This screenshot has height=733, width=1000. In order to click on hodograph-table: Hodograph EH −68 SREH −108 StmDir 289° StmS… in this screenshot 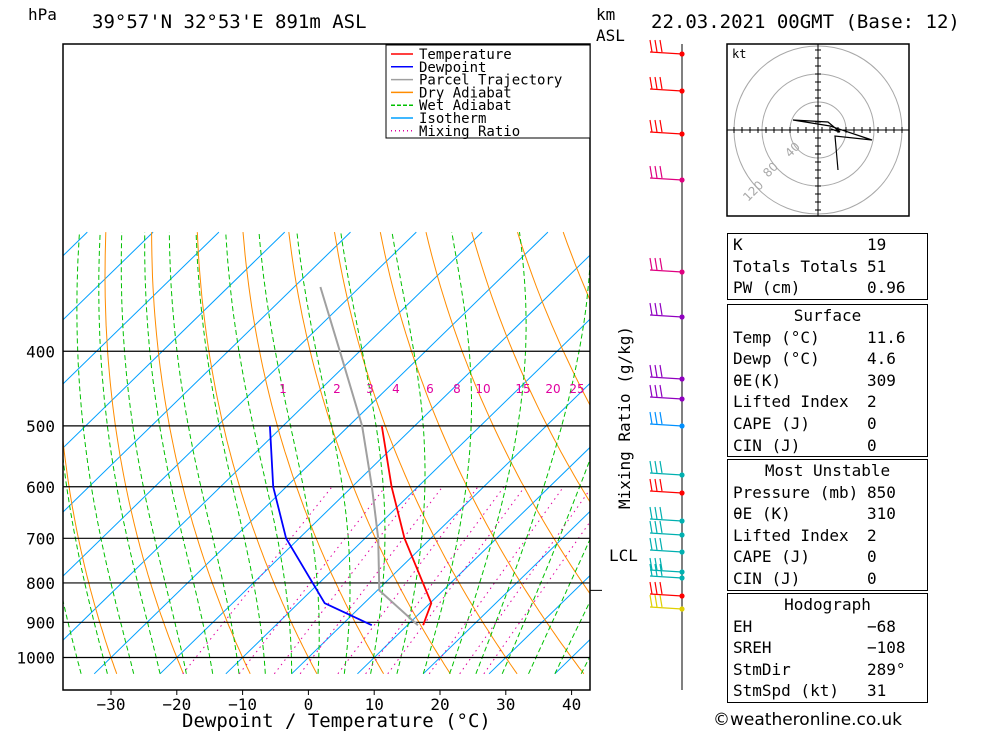, I will do `click(827, 648)`.